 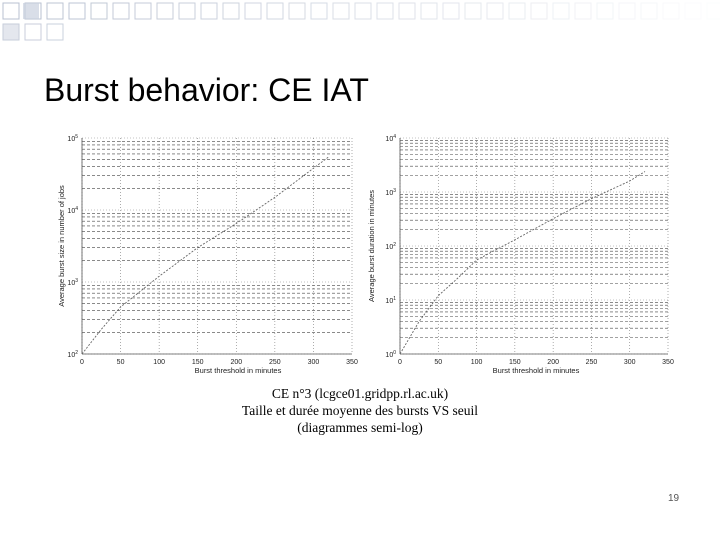 What do you see at coordinates (390, 300) in the screenshot?
I see `y-tick-label: 10¹` at bounding box center [390, 300].